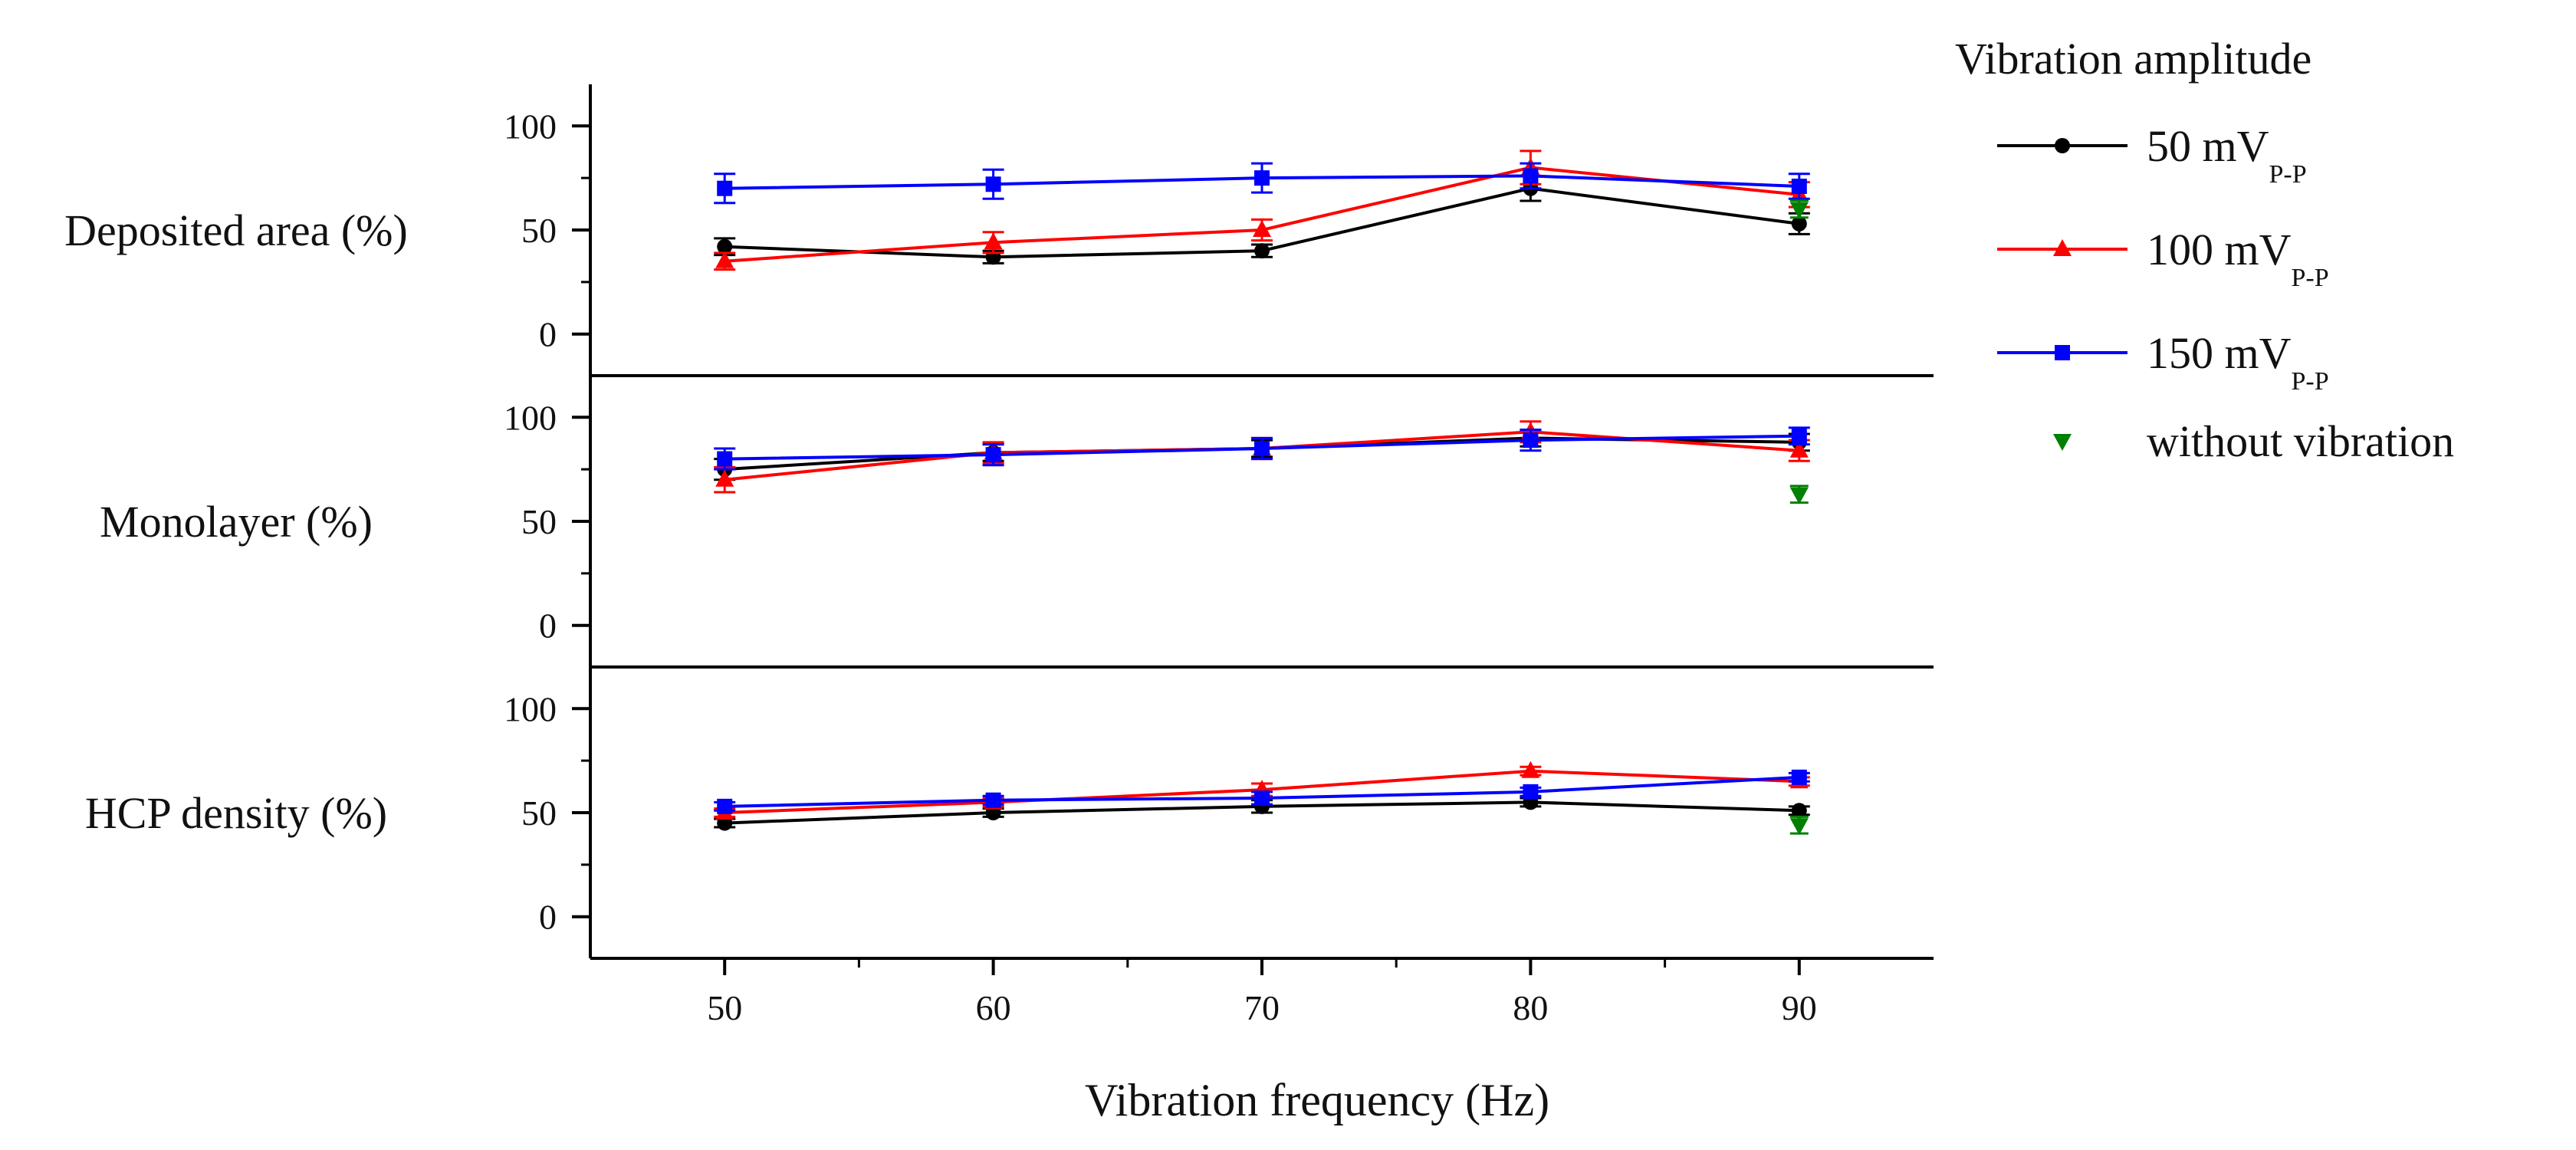 The height and width of the screenshot is (1150, 2576). What do you see at coordinates (724, 1008) in the screenshot?
I see `x-tick-label: 50` at bounding box center [724, 1008].